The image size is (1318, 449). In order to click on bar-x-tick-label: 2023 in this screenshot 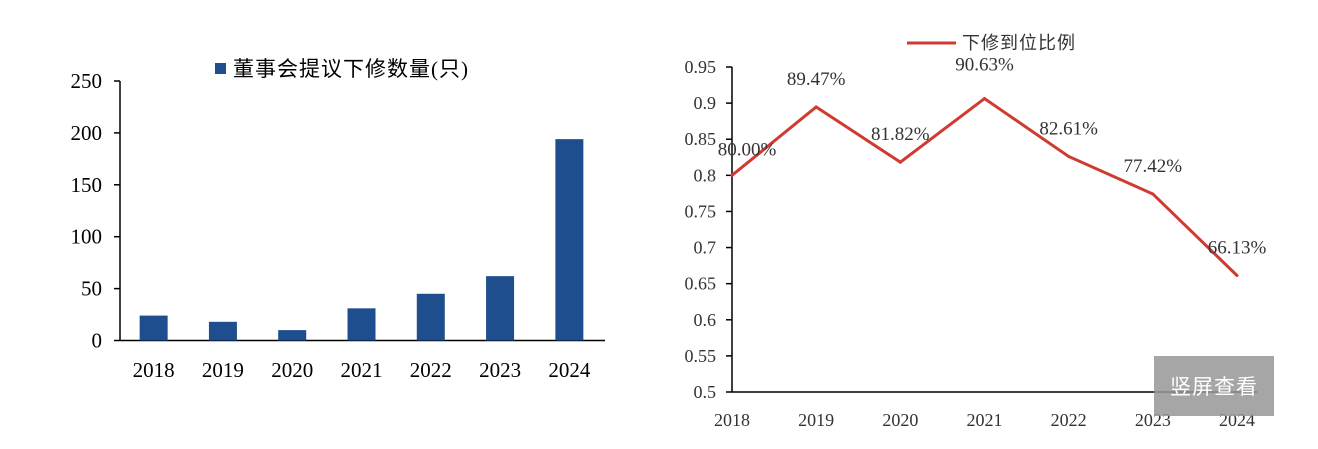, I will do `click(500, 370)`.